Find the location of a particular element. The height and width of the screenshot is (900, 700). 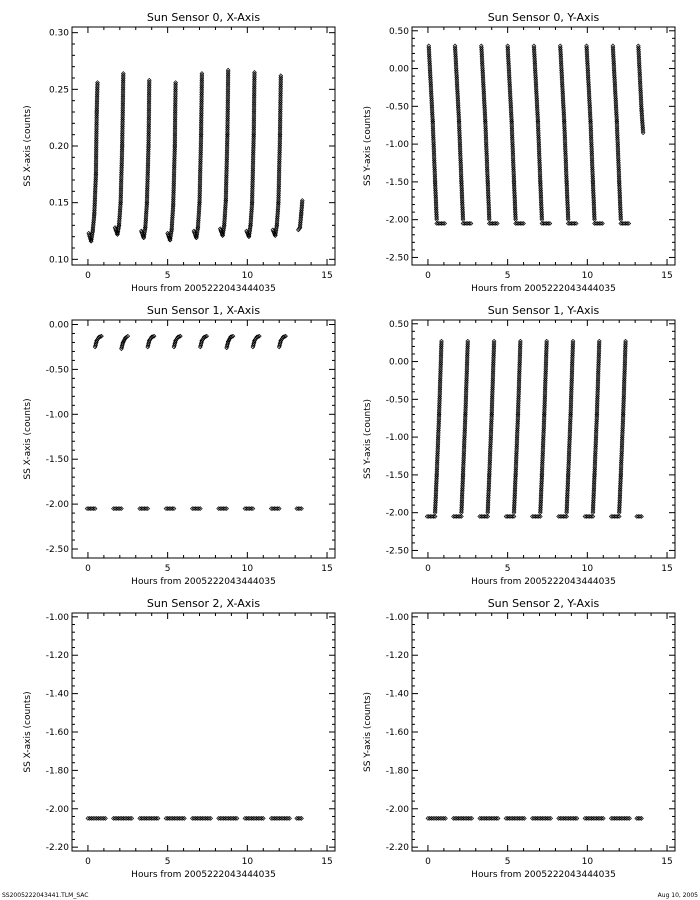

y-tick-label: -1.20 is located at coordinates (398, 656).